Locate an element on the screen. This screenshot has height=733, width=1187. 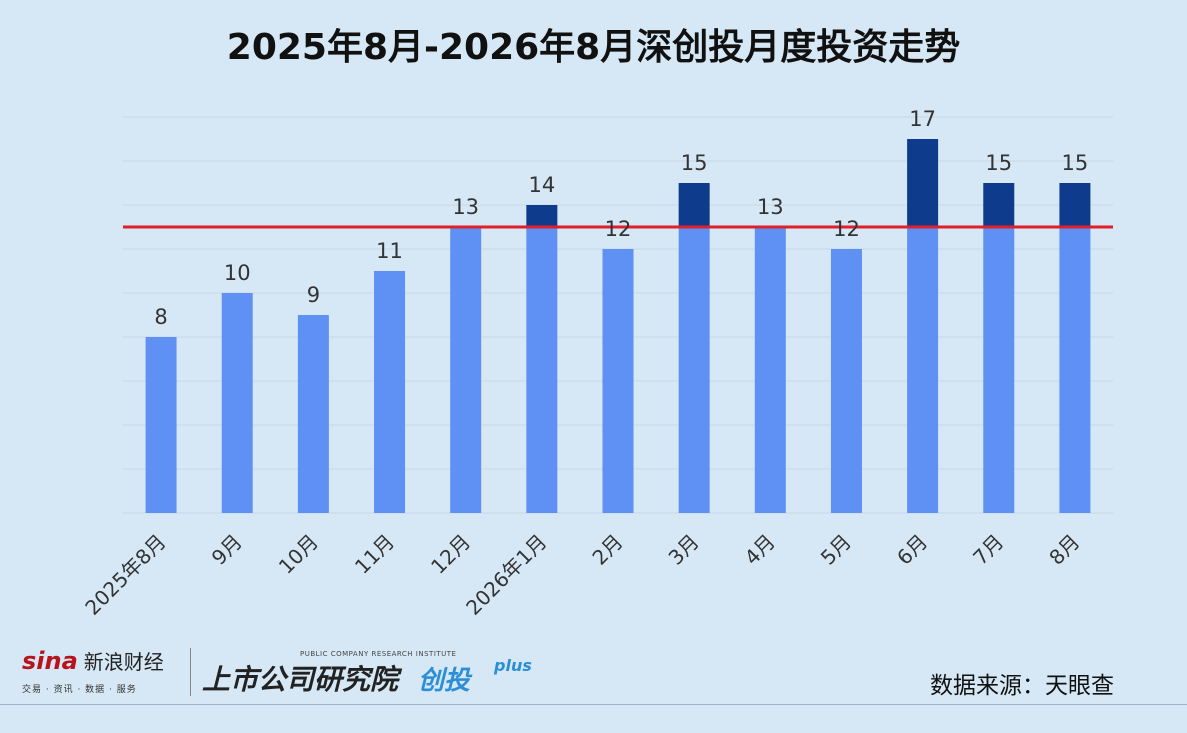
sina-slogan: 交易 · 资讯 · 数据 · 服务 is located at coordinates (79, 690).